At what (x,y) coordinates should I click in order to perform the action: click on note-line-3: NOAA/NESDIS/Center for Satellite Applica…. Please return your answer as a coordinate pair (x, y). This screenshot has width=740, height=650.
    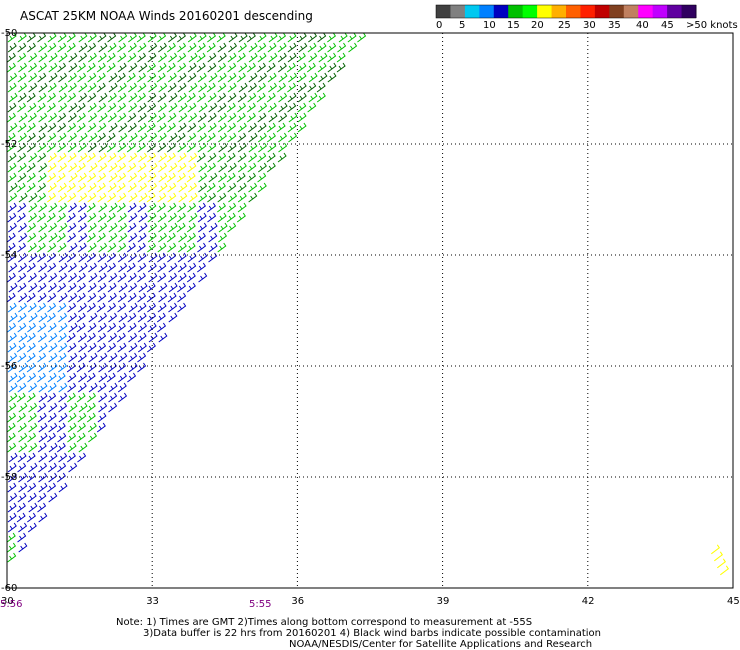
    Looking at the image, I should click on (441, 644).